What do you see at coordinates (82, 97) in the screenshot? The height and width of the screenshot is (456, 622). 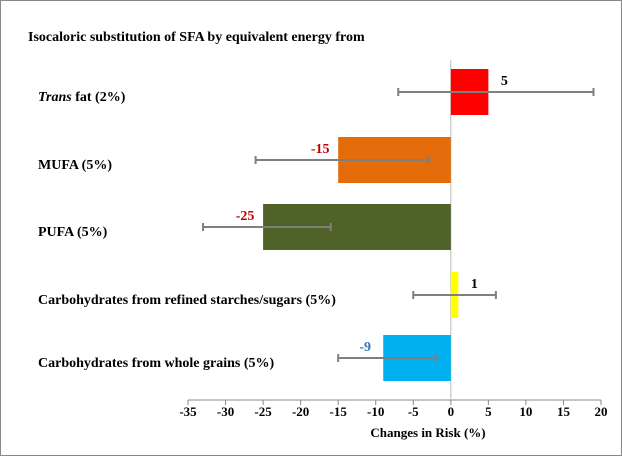 I see `category-label: Trans fat (2%)` at bounding box center [82, 97].